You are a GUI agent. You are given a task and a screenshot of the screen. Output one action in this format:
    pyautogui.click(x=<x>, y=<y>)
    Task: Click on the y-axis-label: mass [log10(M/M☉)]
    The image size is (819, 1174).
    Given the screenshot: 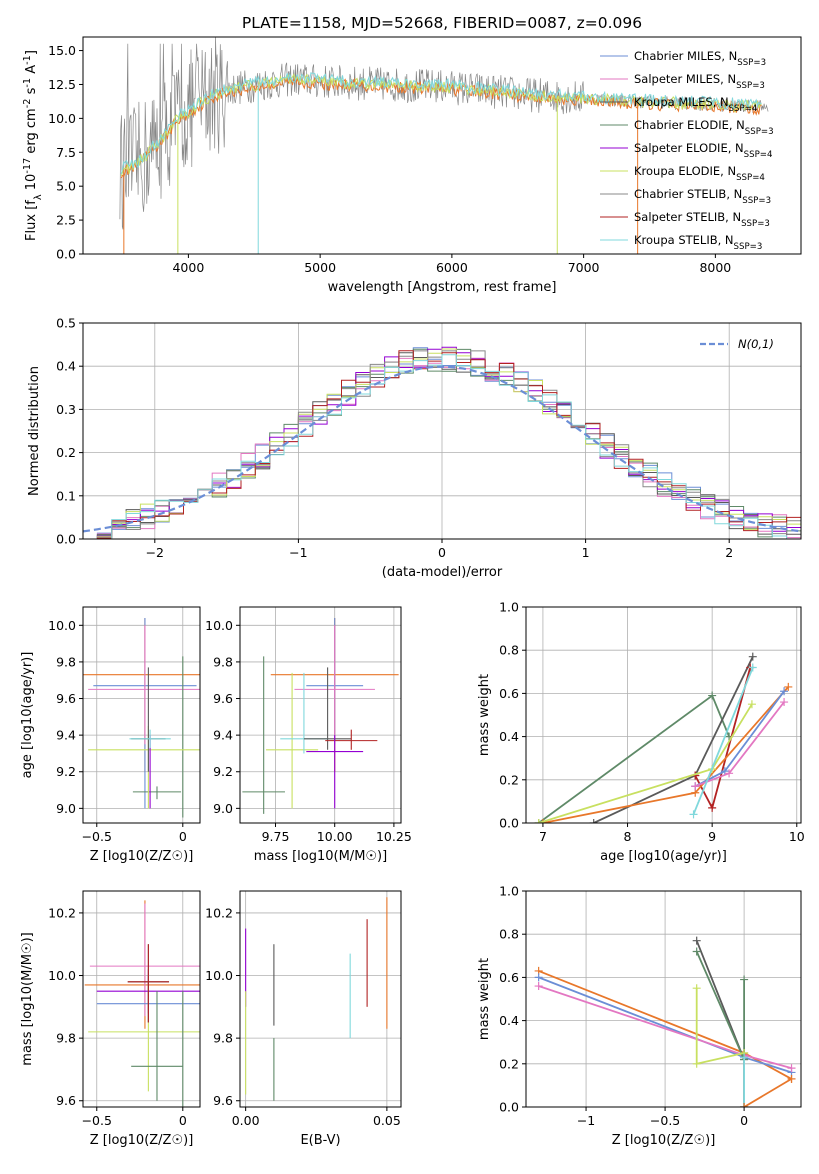 What is the action you would take?
    pyautogui.click(x=27, y=998)
    